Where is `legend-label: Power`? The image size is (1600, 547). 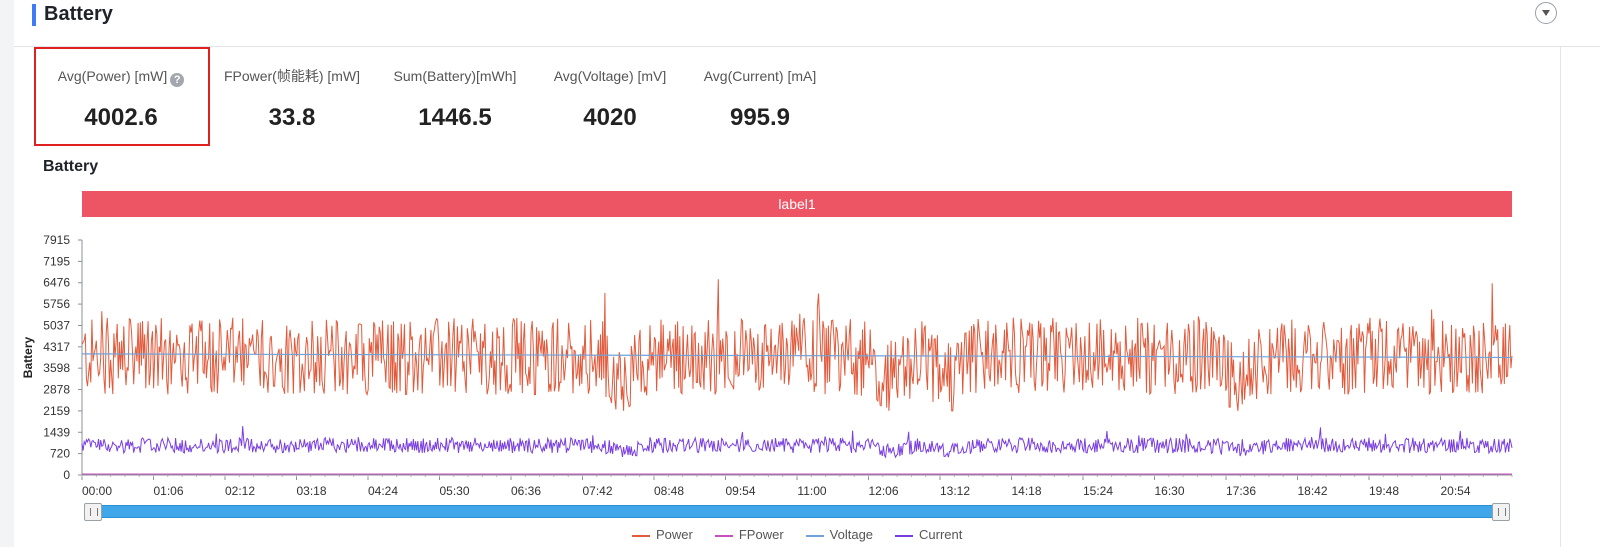 legend-label: Power is located at coordinates (674, 534).